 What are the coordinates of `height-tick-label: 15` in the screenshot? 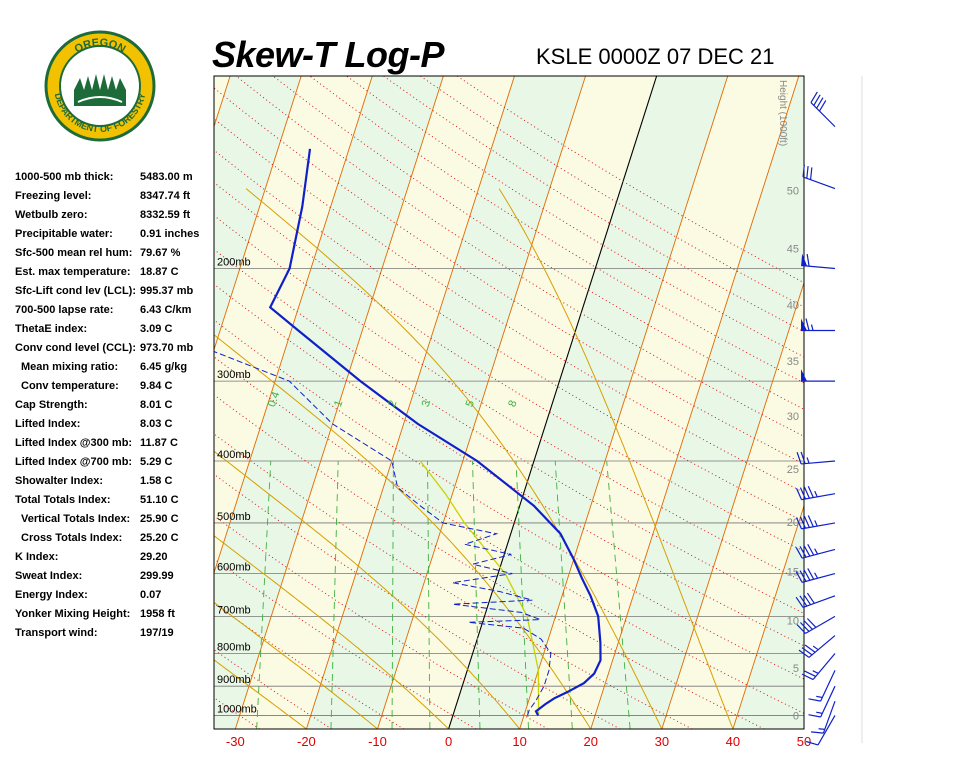 It's located at (793, 573).